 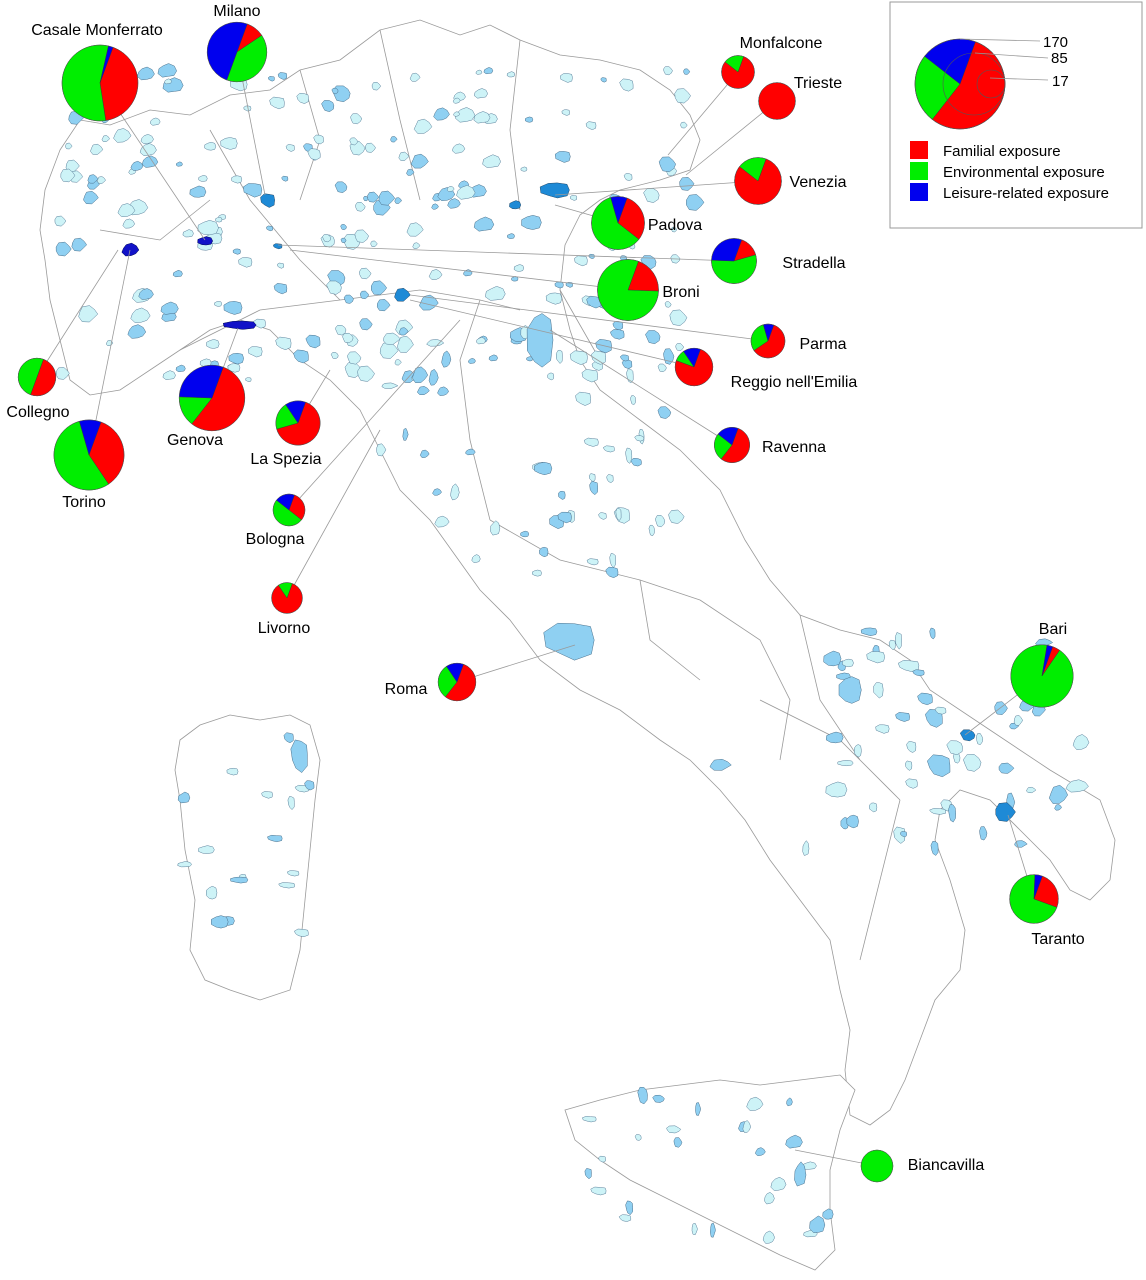 What do you see at coordinates (236, 11) in the screenshot?
I see `city-label-milano: Milano` at bounding box center [236, 11].